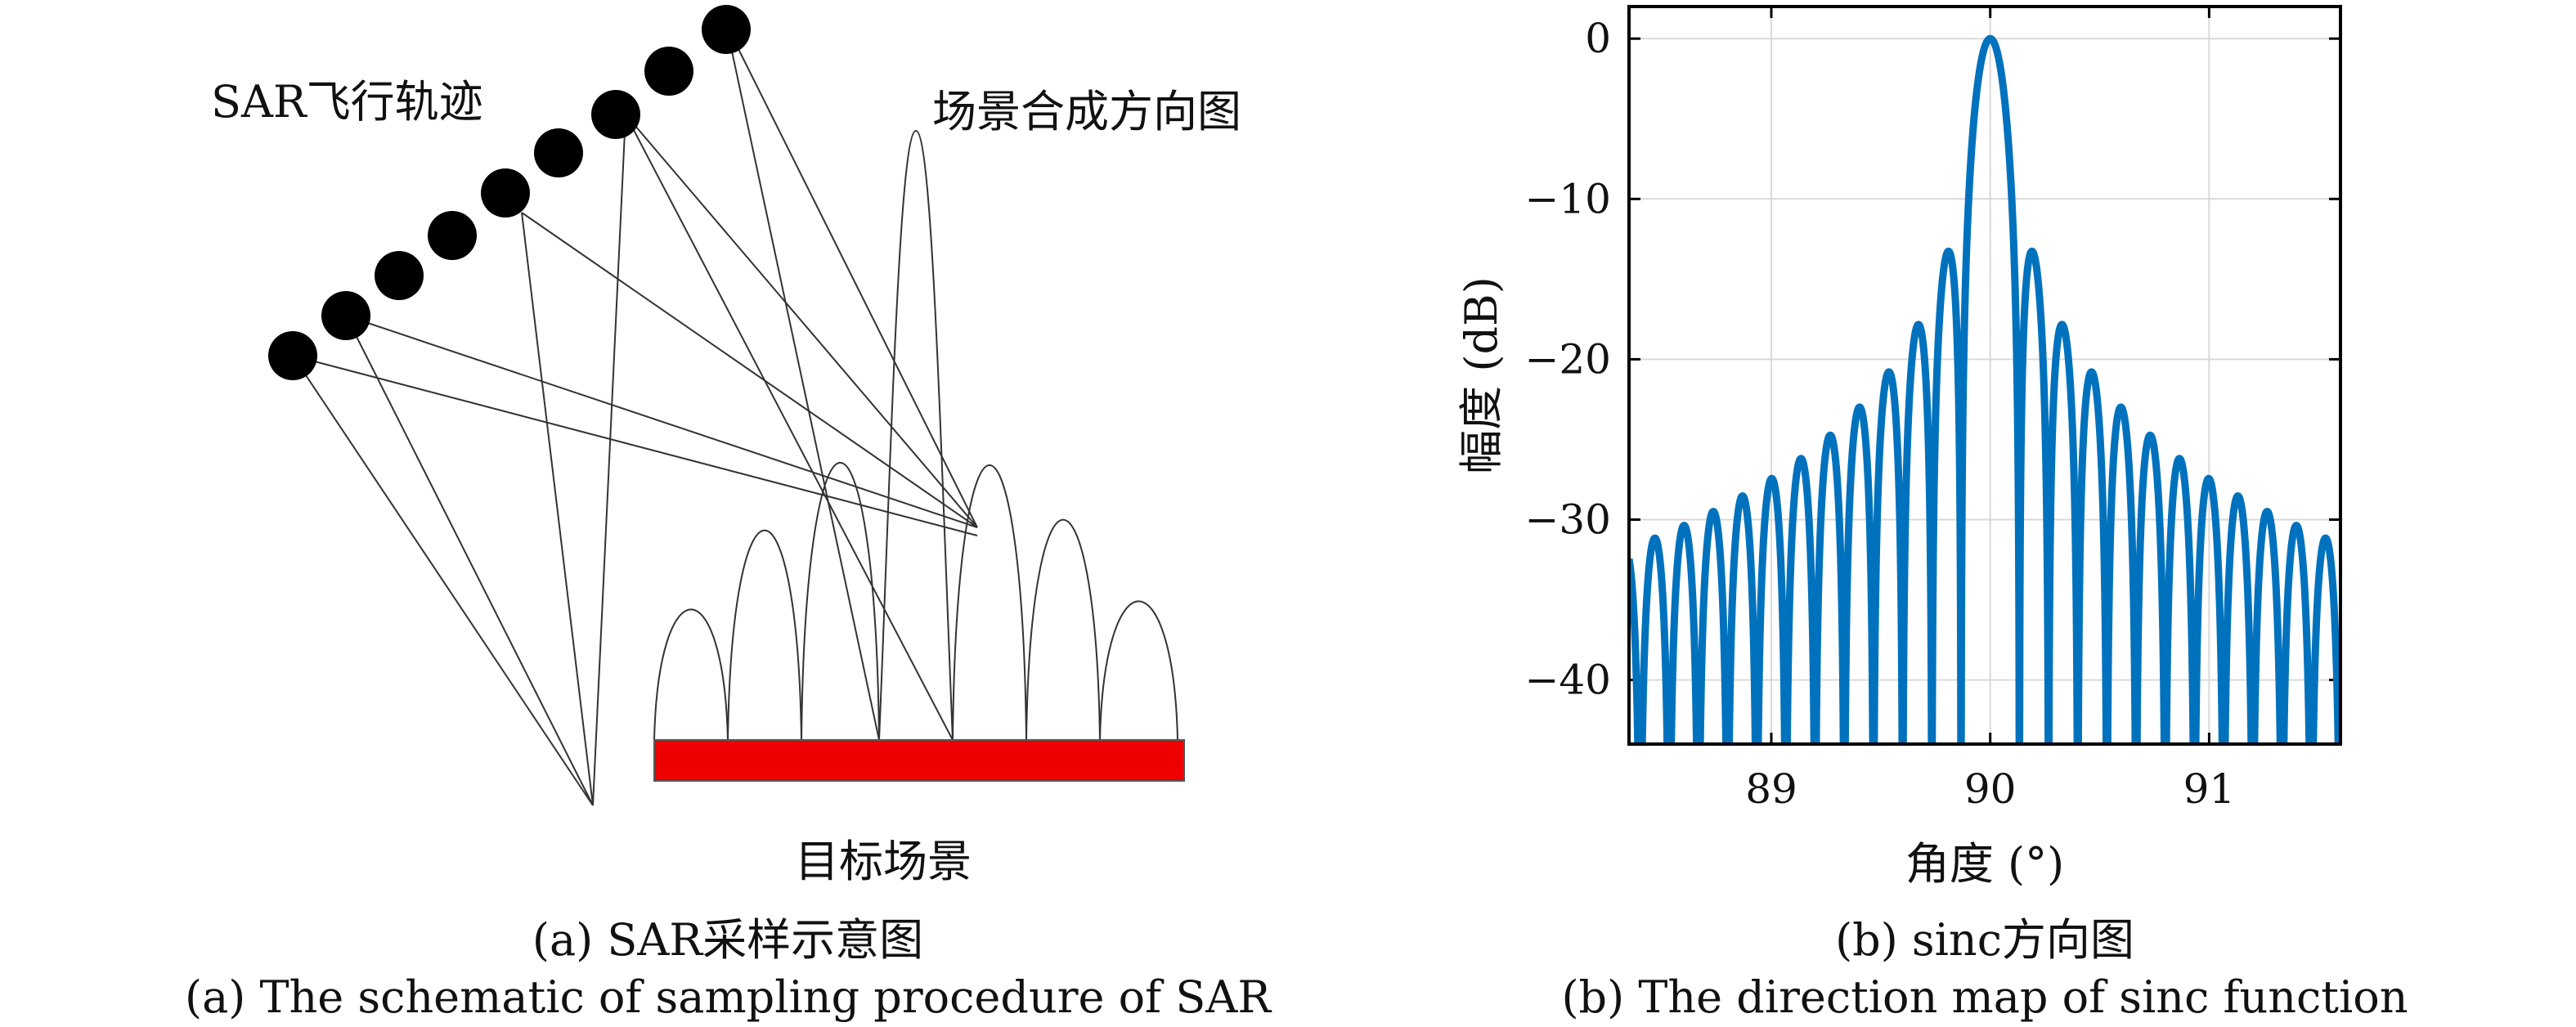  What do you see at coordinates (1086, 111) in the screenshot?
I see `pattern-label: 场景合成方向图` at bounding box center [1086, 111].